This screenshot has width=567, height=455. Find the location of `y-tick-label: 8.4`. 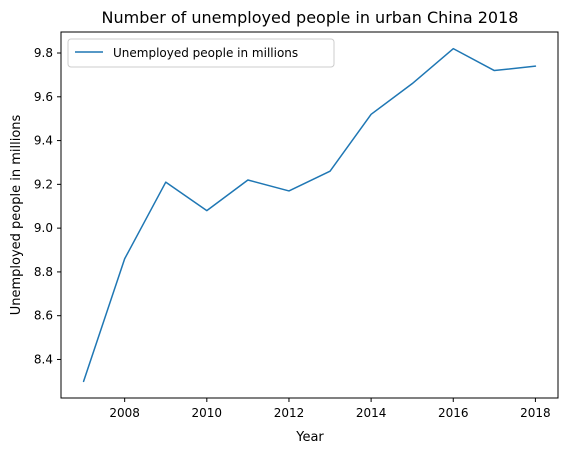

y-tick-label: 8.4 is located at coordinates (43, 359).